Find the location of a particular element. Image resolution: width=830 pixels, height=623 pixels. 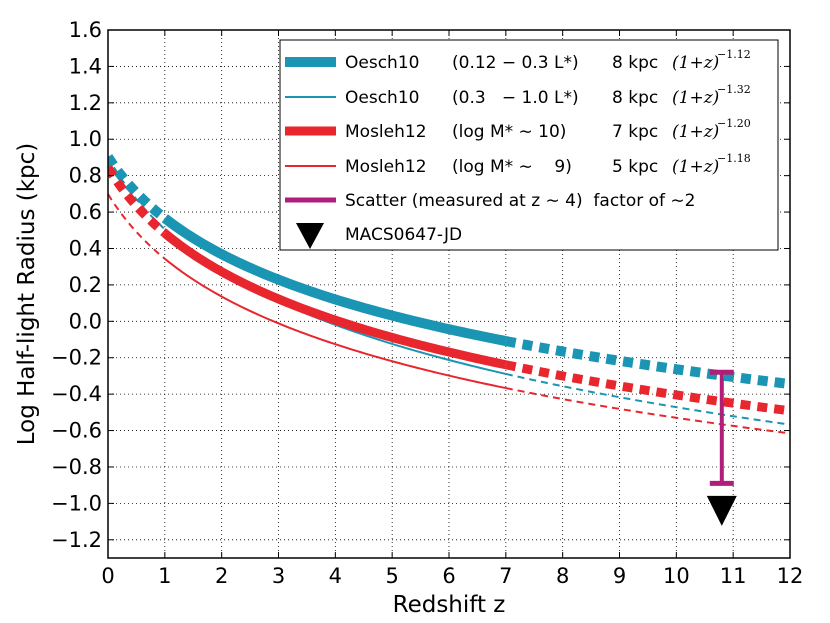

legend-exponent: −1.20 is located at coordinates (734, 123).